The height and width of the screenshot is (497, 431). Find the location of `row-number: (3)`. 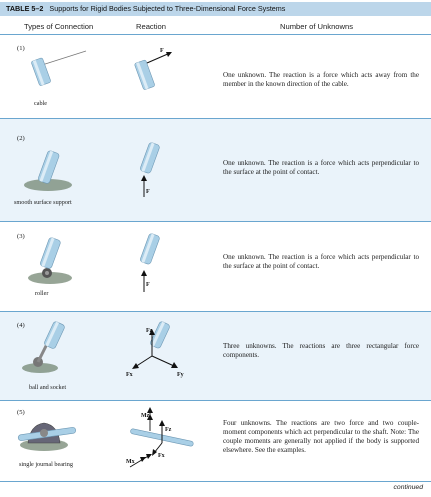

row-number: (3) is located at coordinates (21, 236).